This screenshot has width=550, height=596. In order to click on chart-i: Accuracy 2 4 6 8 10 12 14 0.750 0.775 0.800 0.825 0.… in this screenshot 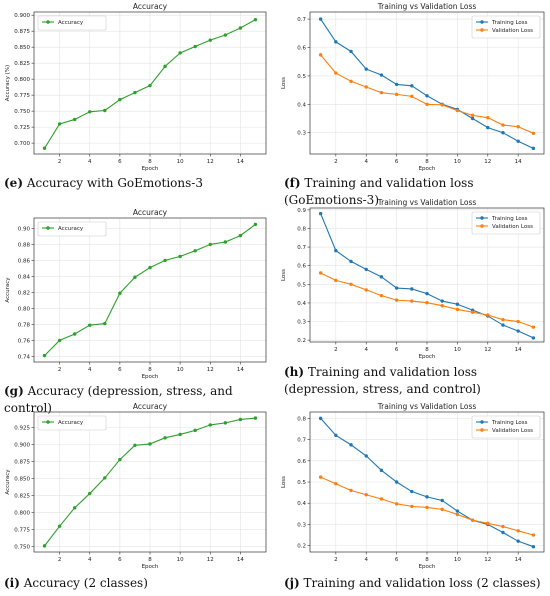, I will do `click(136, 485)`.